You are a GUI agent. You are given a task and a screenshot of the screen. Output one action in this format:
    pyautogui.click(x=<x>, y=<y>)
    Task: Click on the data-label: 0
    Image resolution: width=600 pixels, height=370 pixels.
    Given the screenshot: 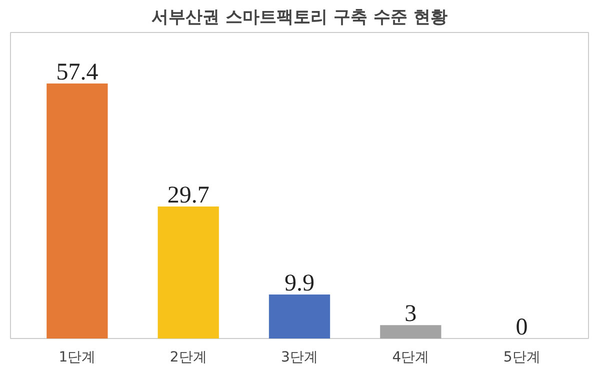 What is the action you would take?
    pyautogui.click(x=522, y=327)
    